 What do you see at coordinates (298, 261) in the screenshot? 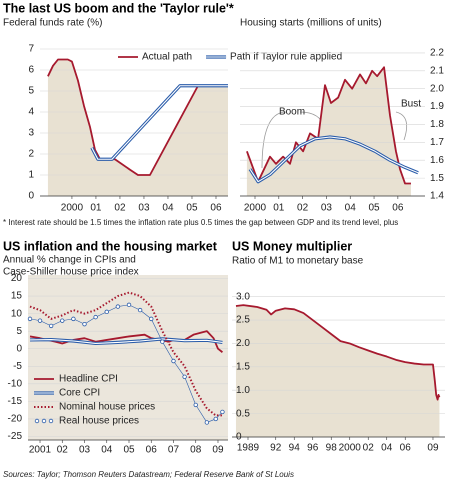
I see `chart-subtitle: Ratio of M1 to monetary base` at bounding box center [298, 261].